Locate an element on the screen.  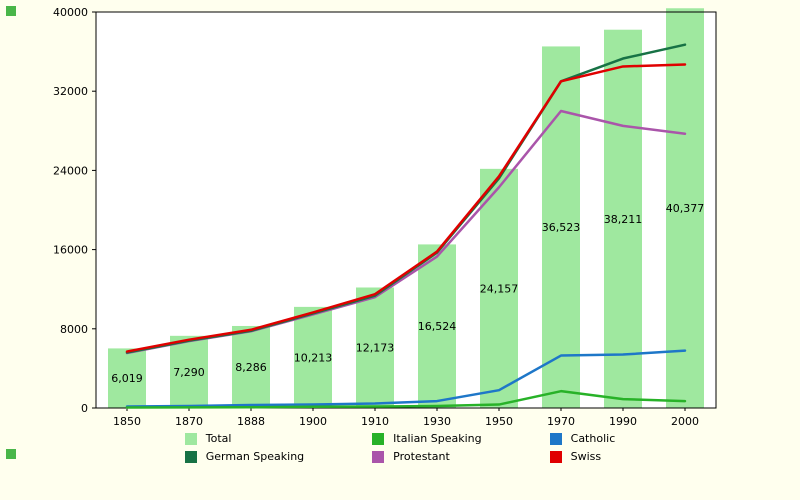
legend-label: Total is located at coordinates (218, 438).